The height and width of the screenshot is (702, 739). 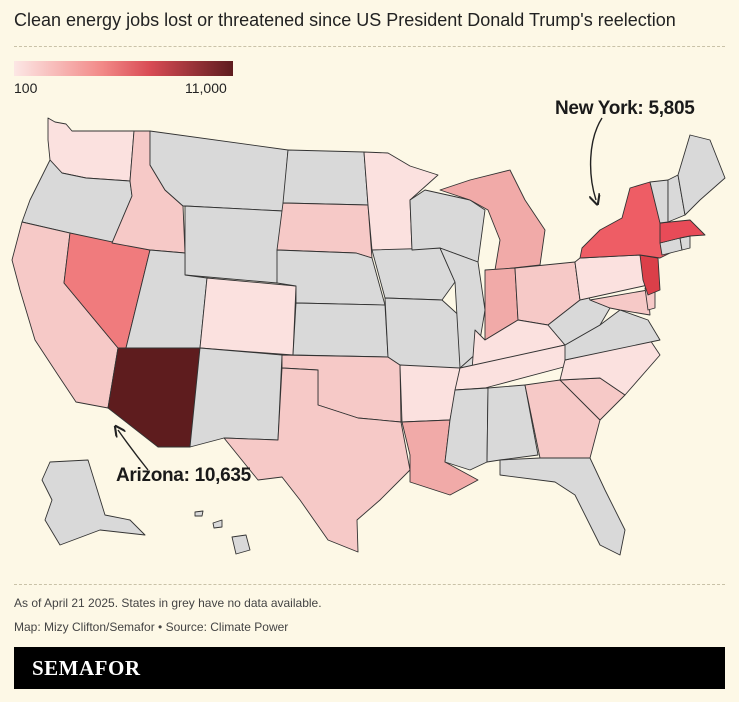 What do you see at coordinates (325, 177) in the screenshot?
I see `state-north-dakota` at bounding box center [325, 177].